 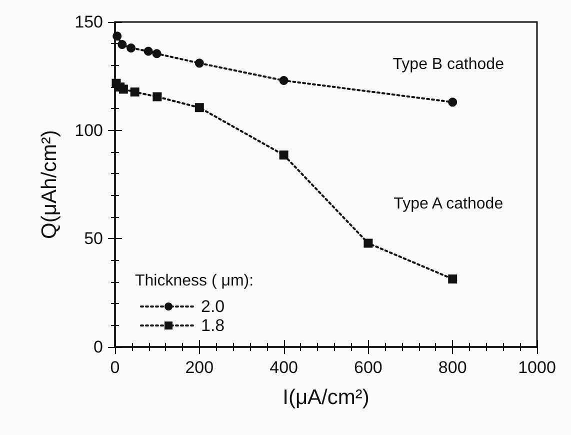 I want to click on legend-label: 2.0, so click(x=213, y=306).